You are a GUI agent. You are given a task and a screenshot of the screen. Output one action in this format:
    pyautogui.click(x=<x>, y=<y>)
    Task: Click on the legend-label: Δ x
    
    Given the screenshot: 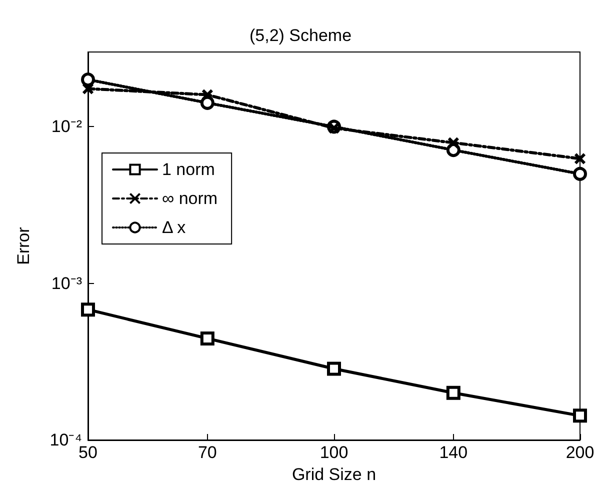 What is the action you would take?
    pyautogui.click(x=174, y=227)
    